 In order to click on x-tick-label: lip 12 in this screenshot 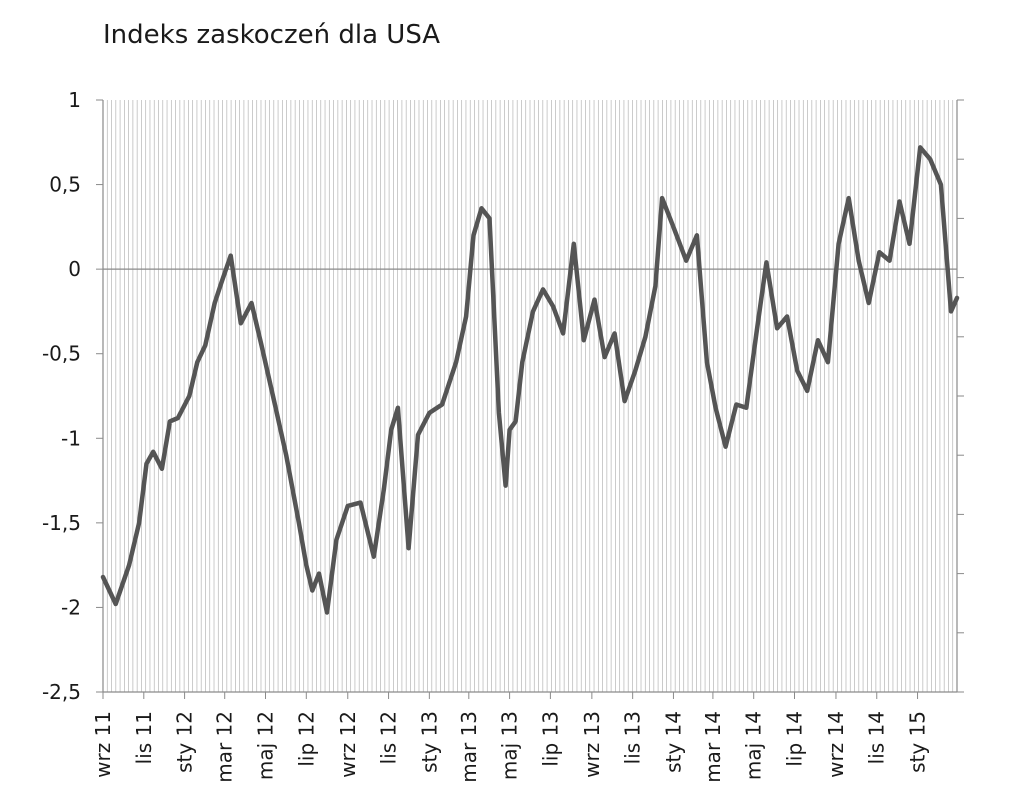, I will do `click(306, 739)`.